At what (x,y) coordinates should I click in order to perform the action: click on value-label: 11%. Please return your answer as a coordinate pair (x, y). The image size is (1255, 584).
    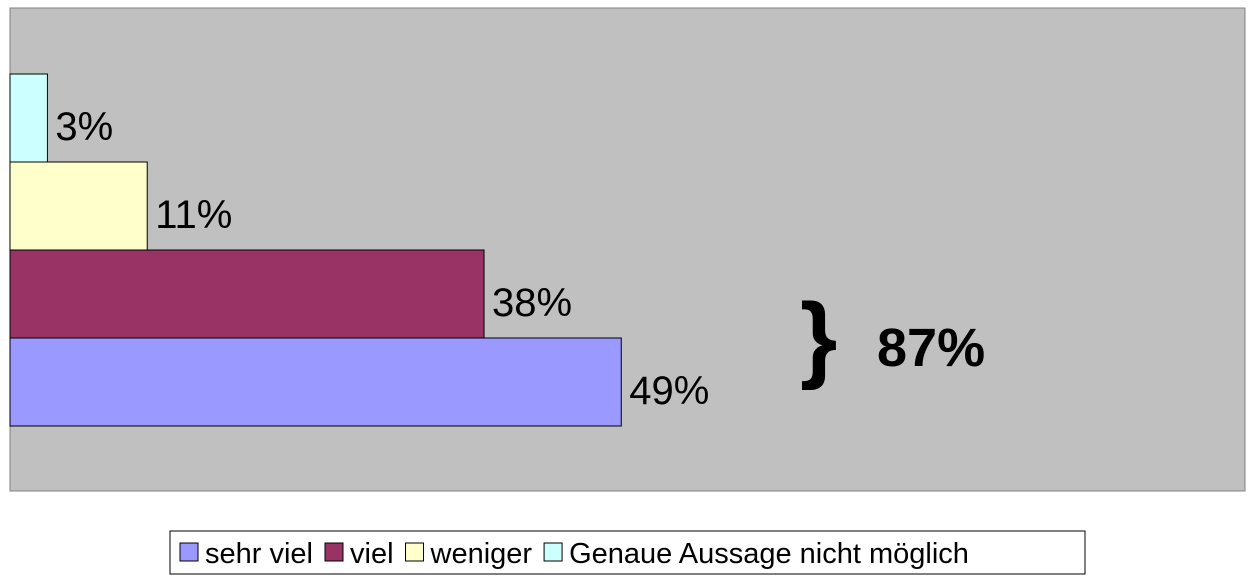
    Looking at the image, I should click on (193, 215).